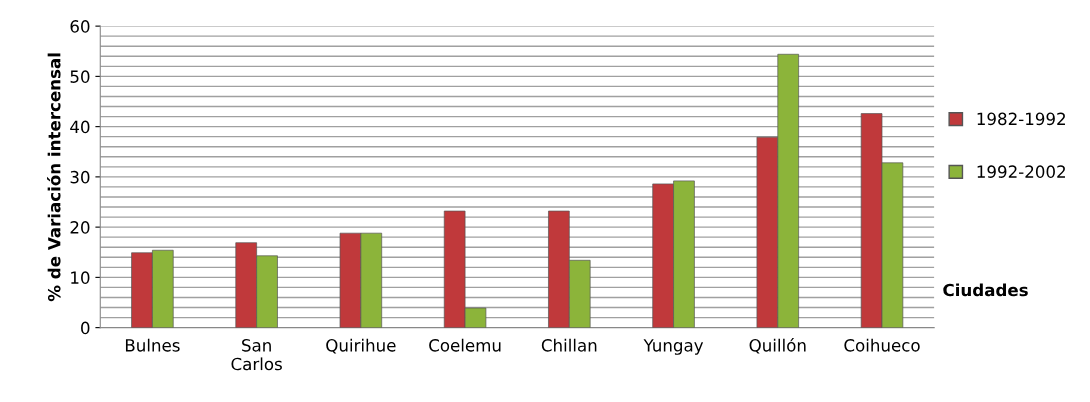 Image resolution: width=1090 pixels, height=402 pixels. What do you see at coordinates (882, 345) in the screenshot?
I see `x-tick-label: Coihueco` at bounding box center [882, 345].